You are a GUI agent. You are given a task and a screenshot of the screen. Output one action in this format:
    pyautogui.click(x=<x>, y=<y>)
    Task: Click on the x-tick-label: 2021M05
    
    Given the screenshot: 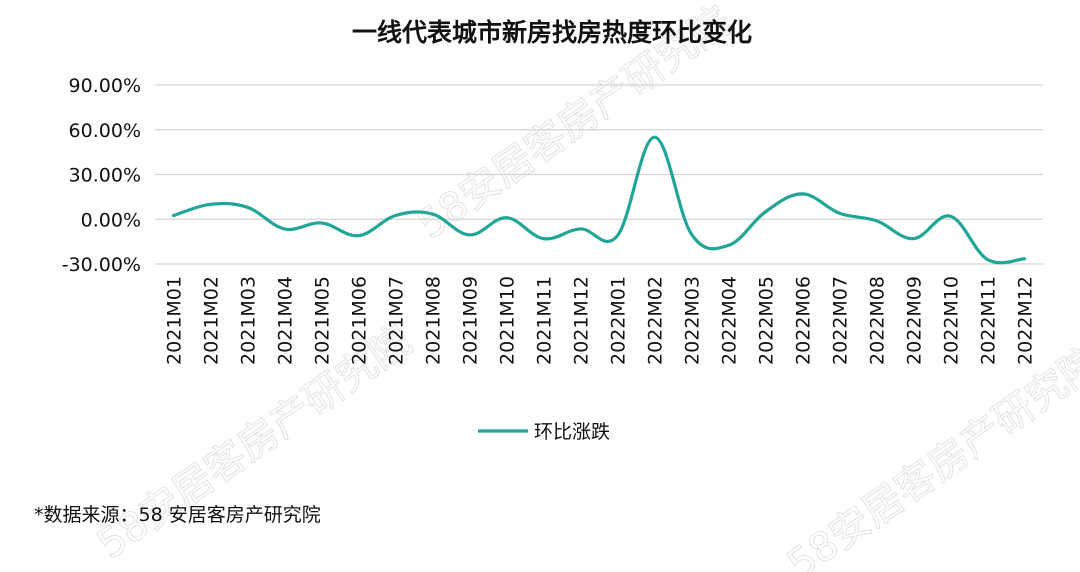 What is the action you would take?
    pyautogui.click(x=323, y=320)
    